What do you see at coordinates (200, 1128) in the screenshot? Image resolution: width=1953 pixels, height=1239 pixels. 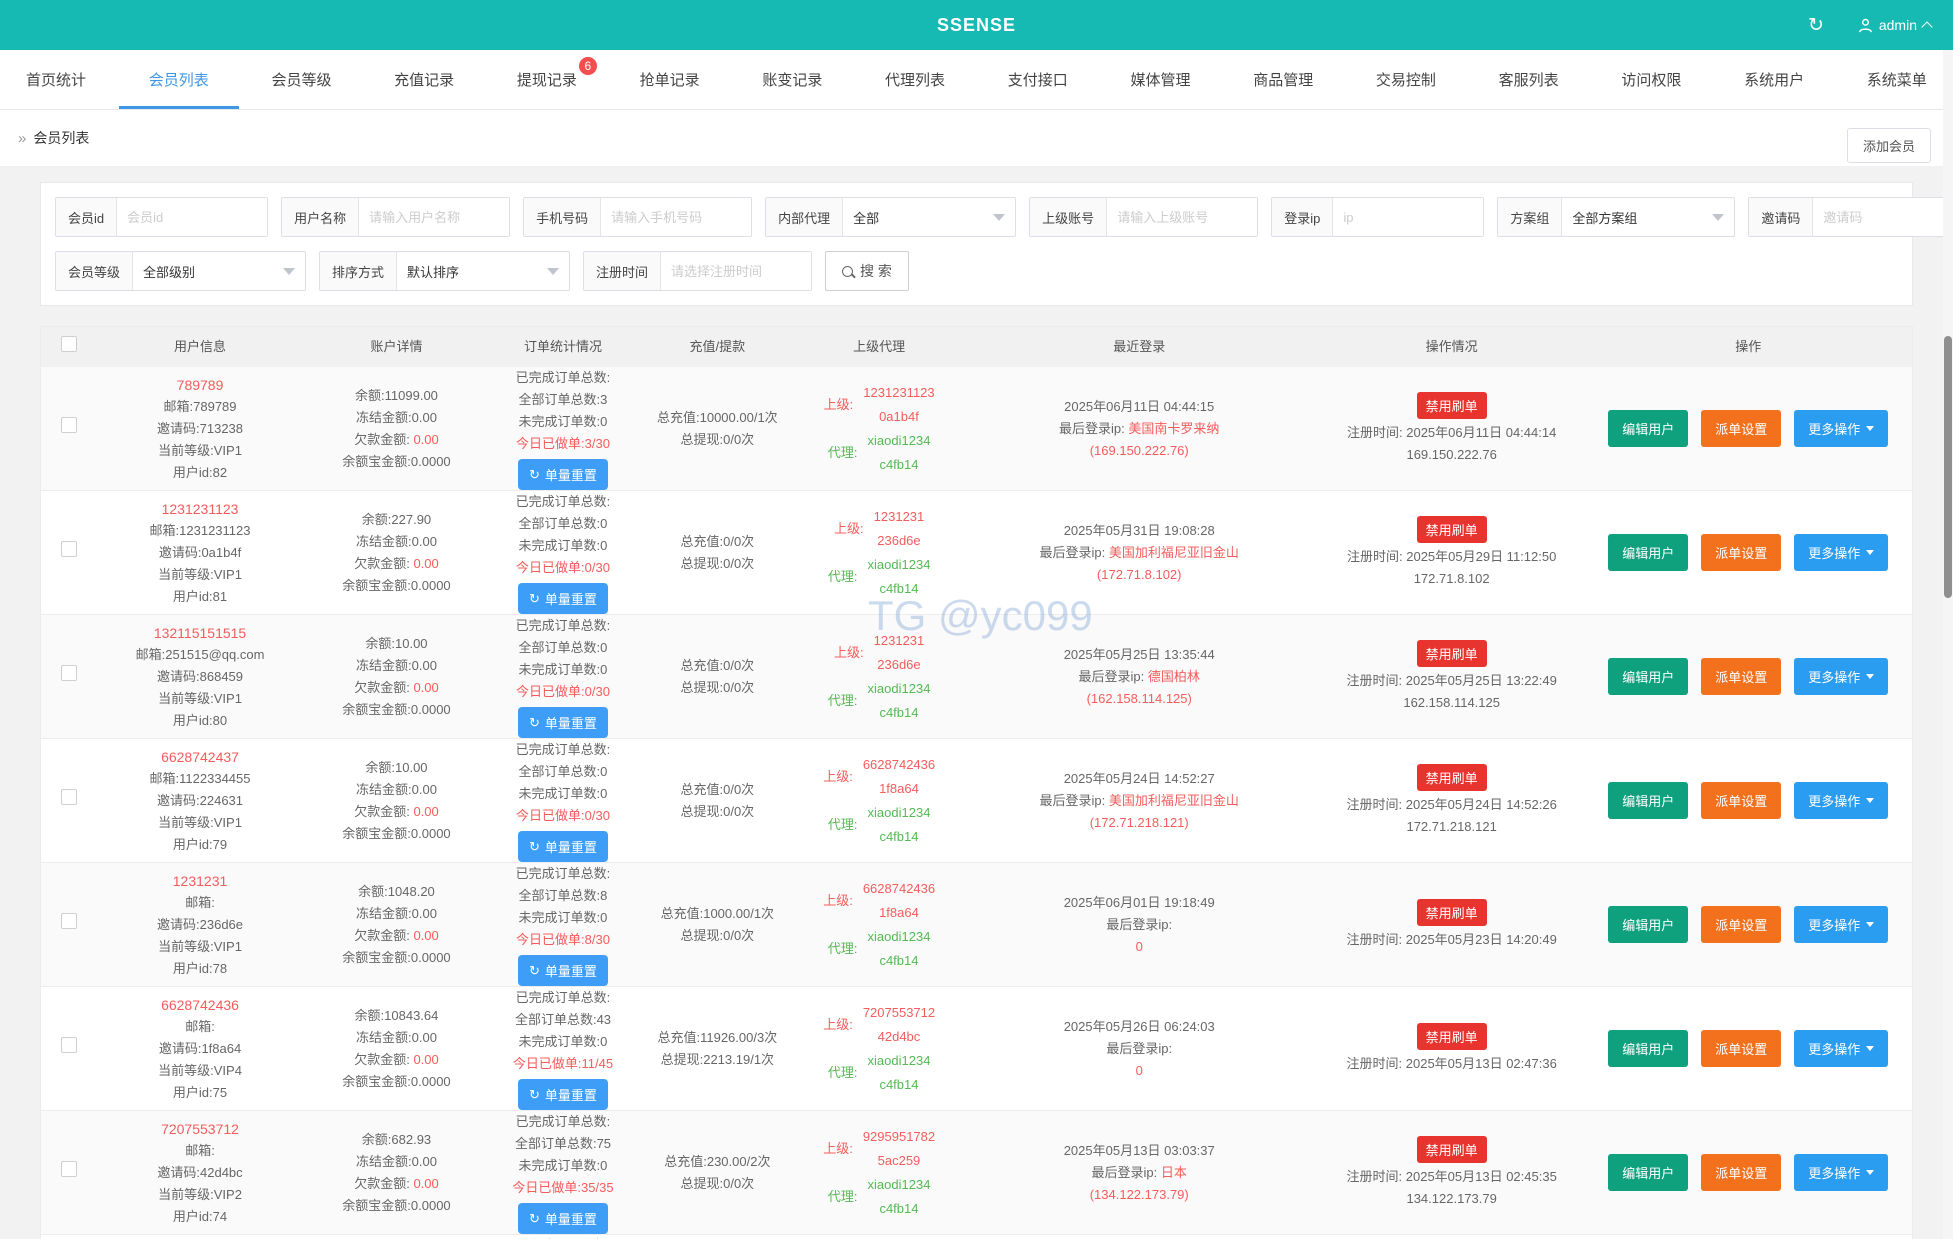 I see `member-name: 7207553712` at bounding box center [200, 1128].